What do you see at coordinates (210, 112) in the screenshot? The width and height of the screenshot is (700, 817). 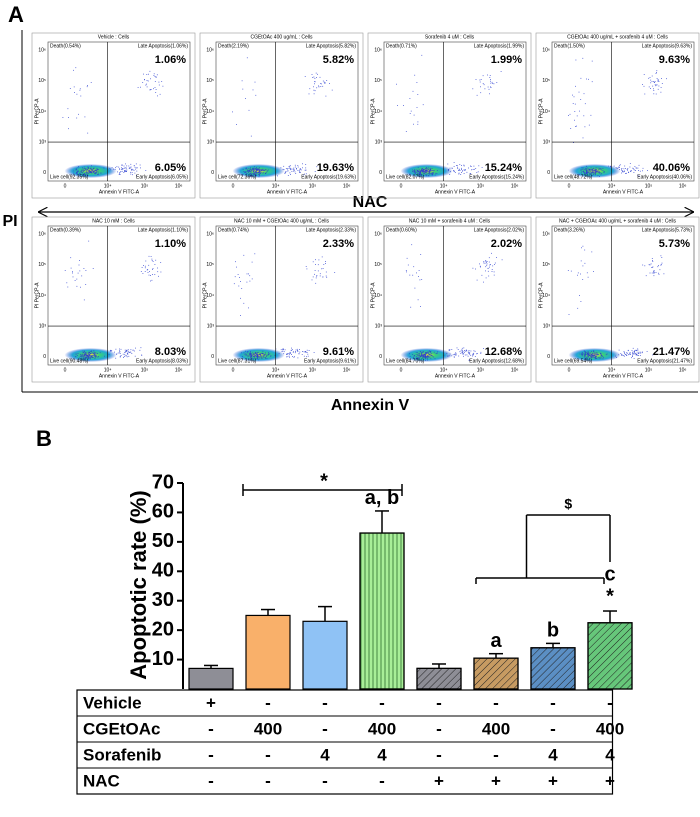 I see `plot-y-tick: 10⁴` at bounding box center [210, 112].